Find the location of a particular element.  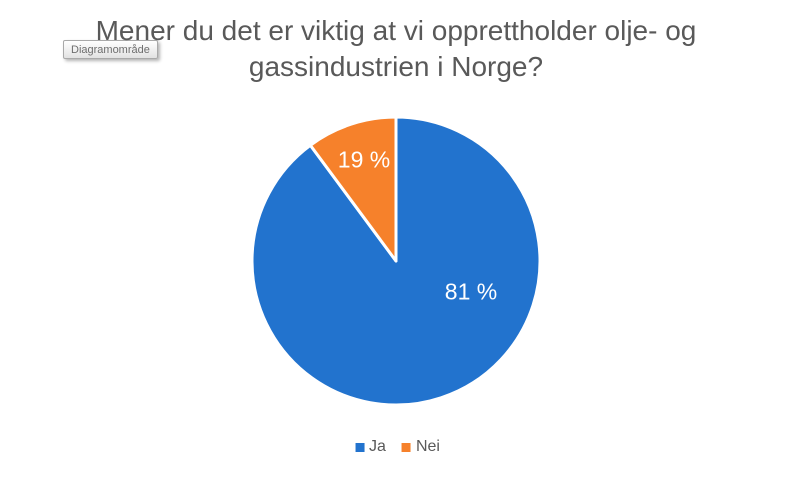

legend-item-nei: Nei is located at coordinates (420, 447).